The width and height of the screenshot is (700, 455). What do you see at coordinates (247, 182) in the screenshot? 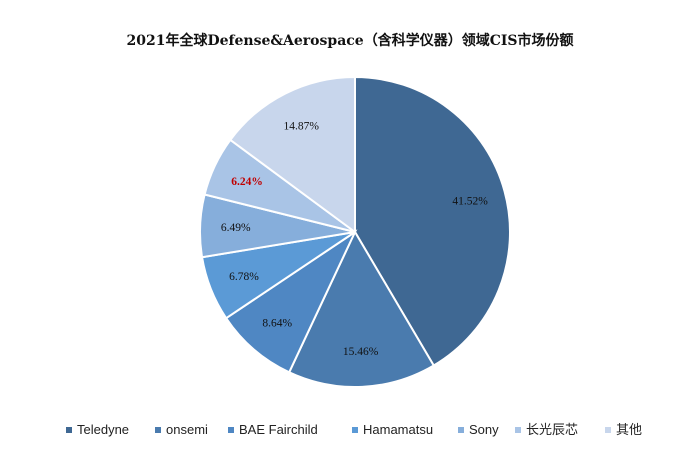
I see `data-label-5: 6.24%` at bounding box center [247, 182].